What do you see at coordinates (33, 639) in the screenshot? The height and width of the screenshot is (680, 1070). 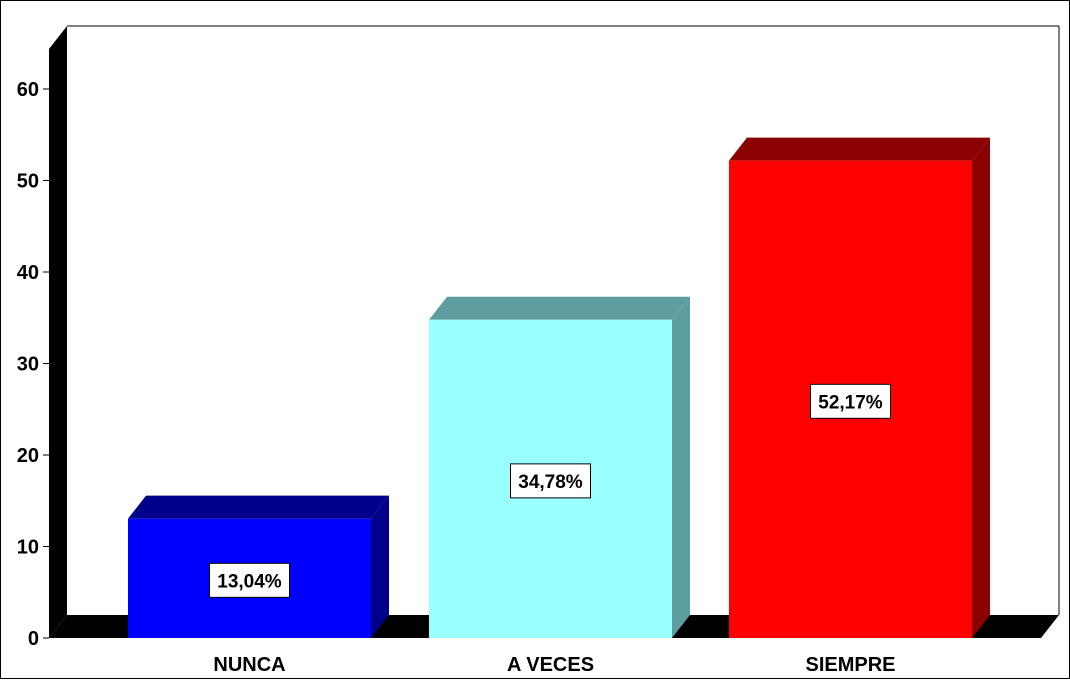 I see `y-tick-label: 0` at bounding box center [33, 639].